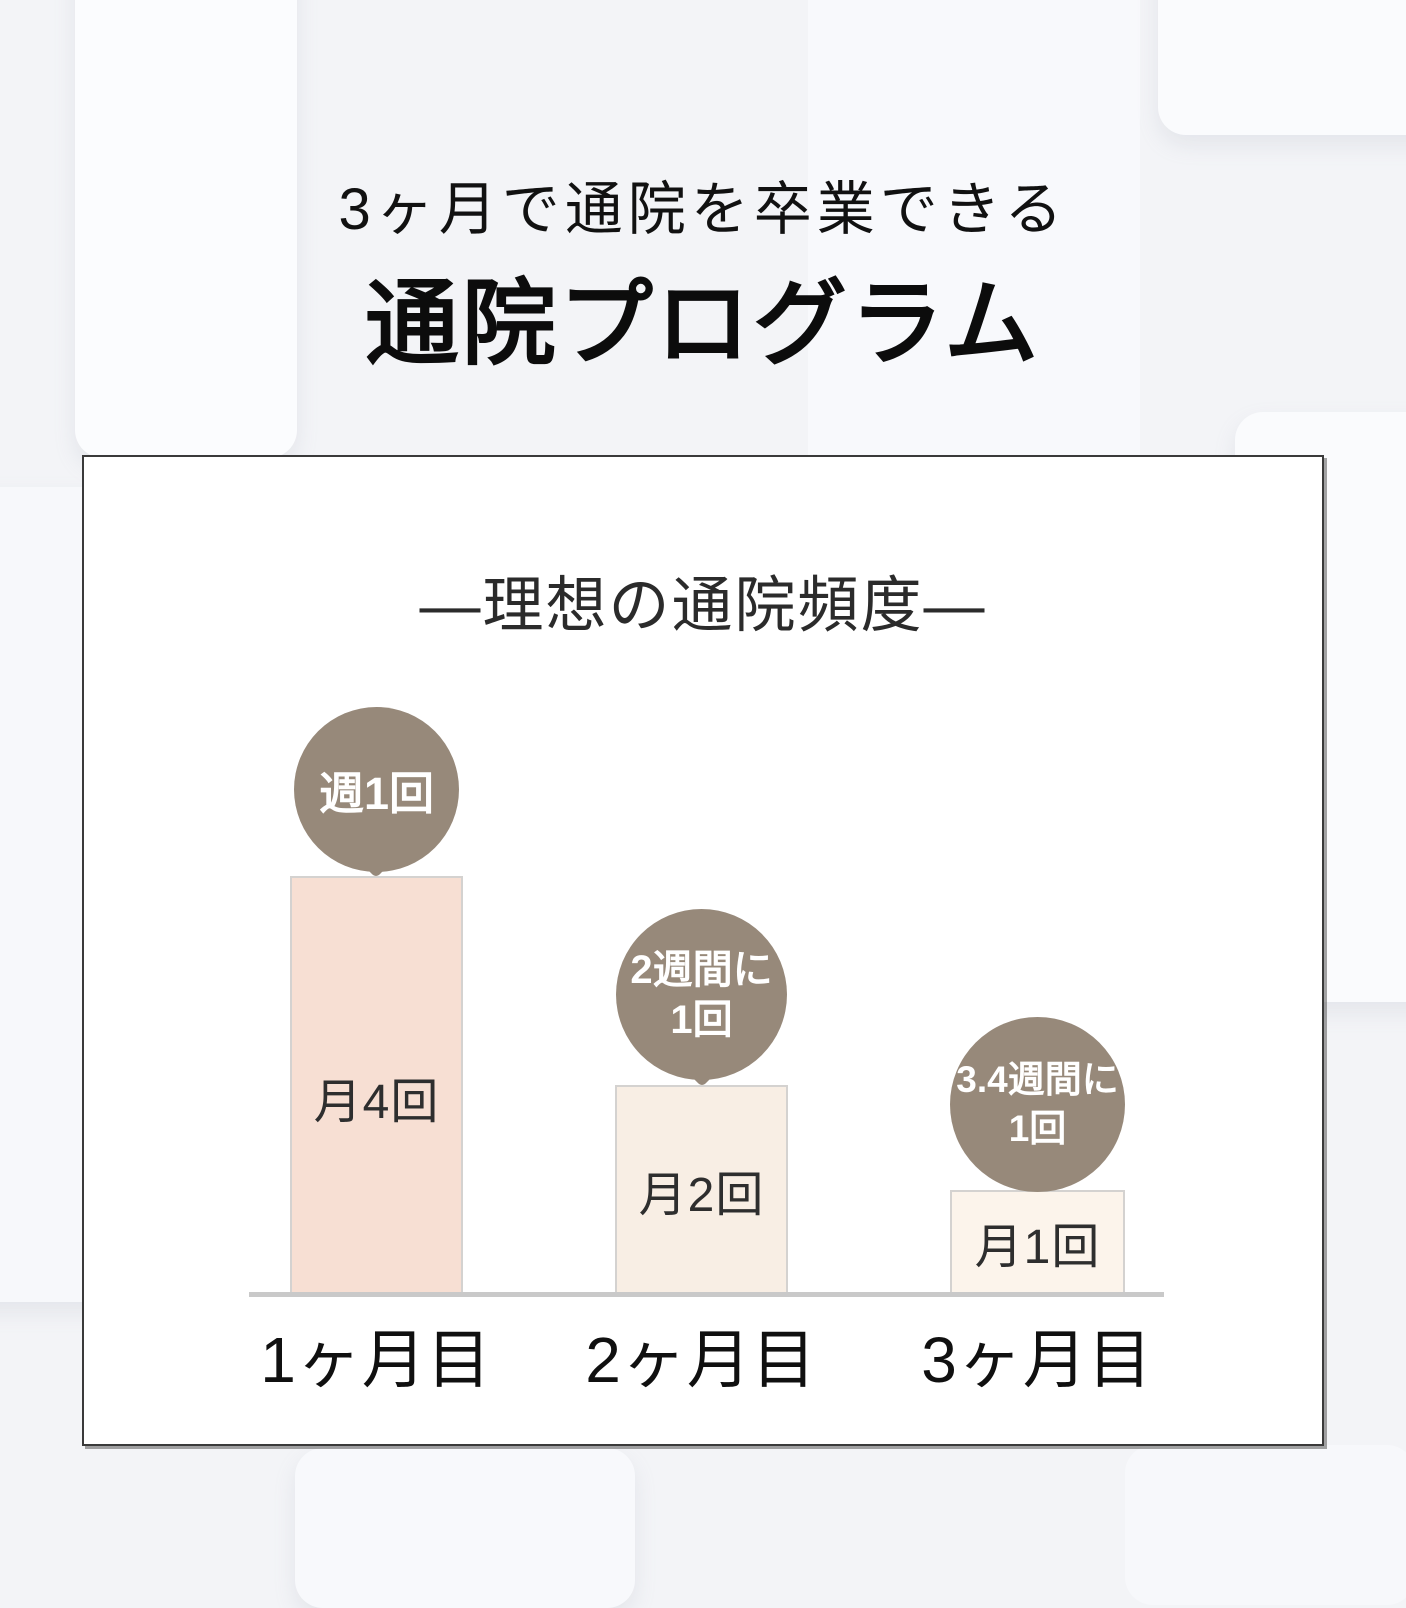 The width and height of the screenshot is (1406, 1608). I want to click on frequency-bubble-month3: 3.4週間に 1回, so click(1037, 1104).